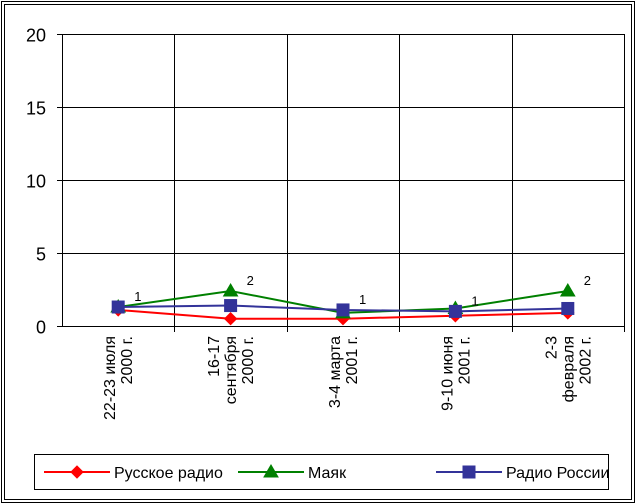 The image size is (636, 504). I want to click on legend-label: Радио России, so click(557, 473).